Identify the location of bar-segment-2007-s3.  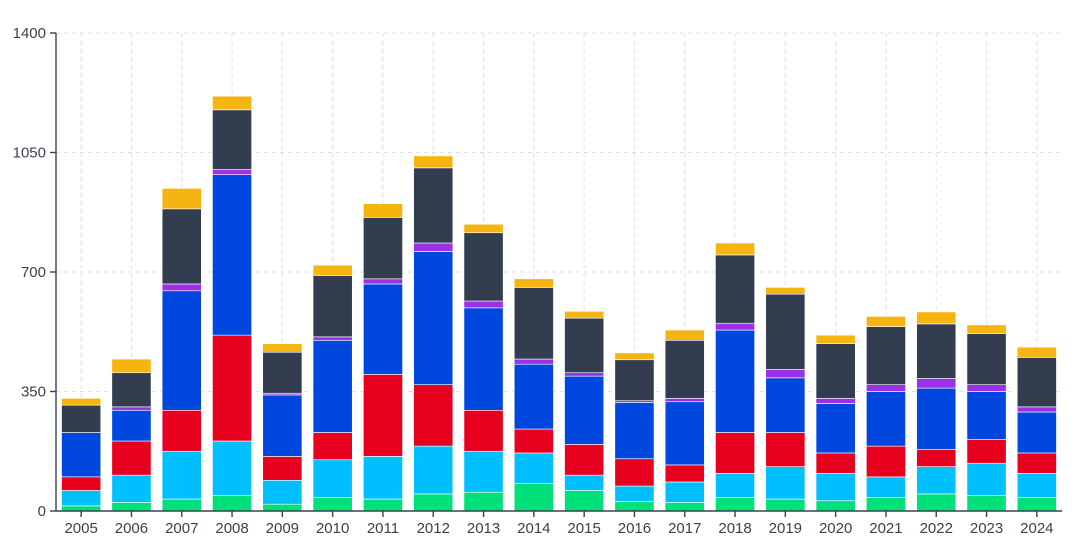
(181, 430).